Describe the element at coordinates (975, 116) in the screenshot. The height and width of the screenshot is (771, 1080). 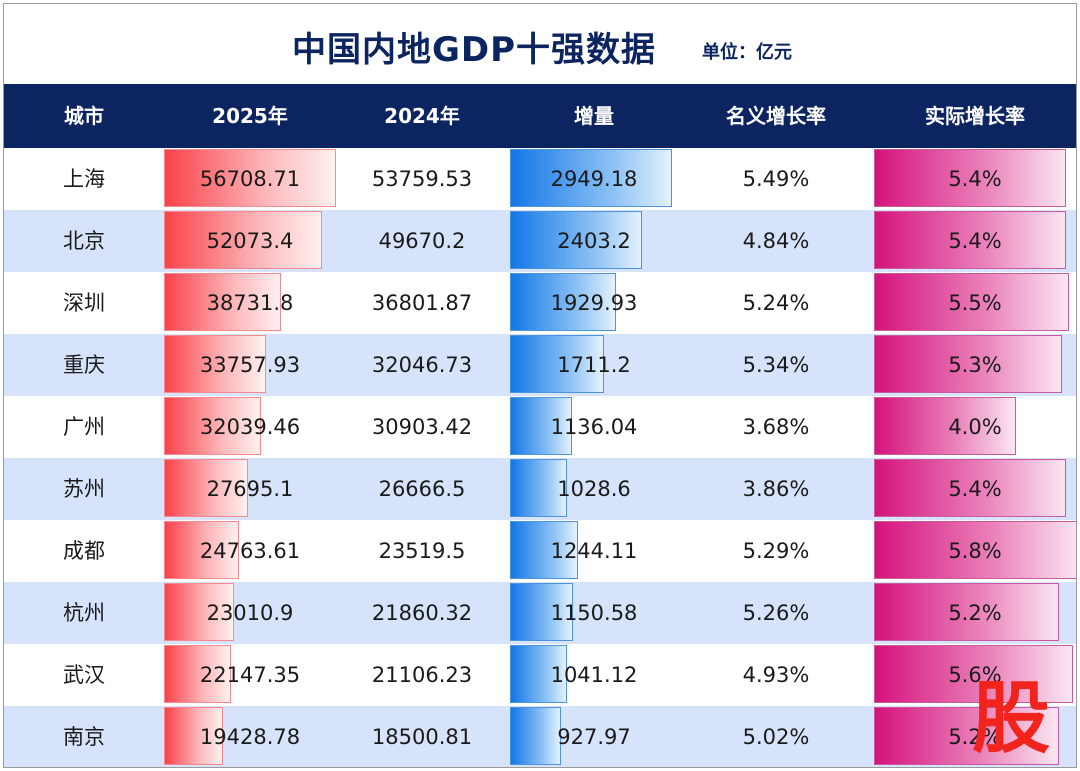
I see `header-real-growth: 实际增长率` at that location.